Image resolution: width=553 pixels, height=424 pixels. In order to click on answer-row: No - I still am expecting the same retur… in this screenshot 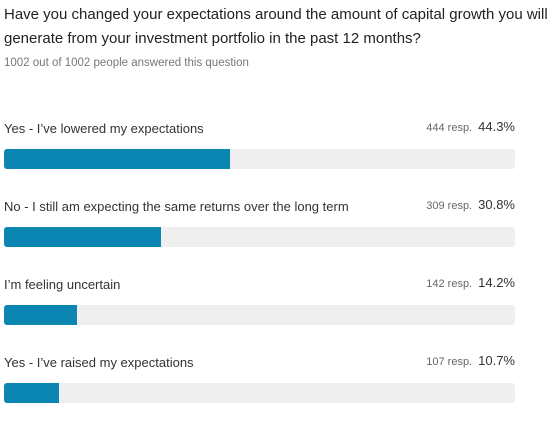, I will do `click(259, 220)`.